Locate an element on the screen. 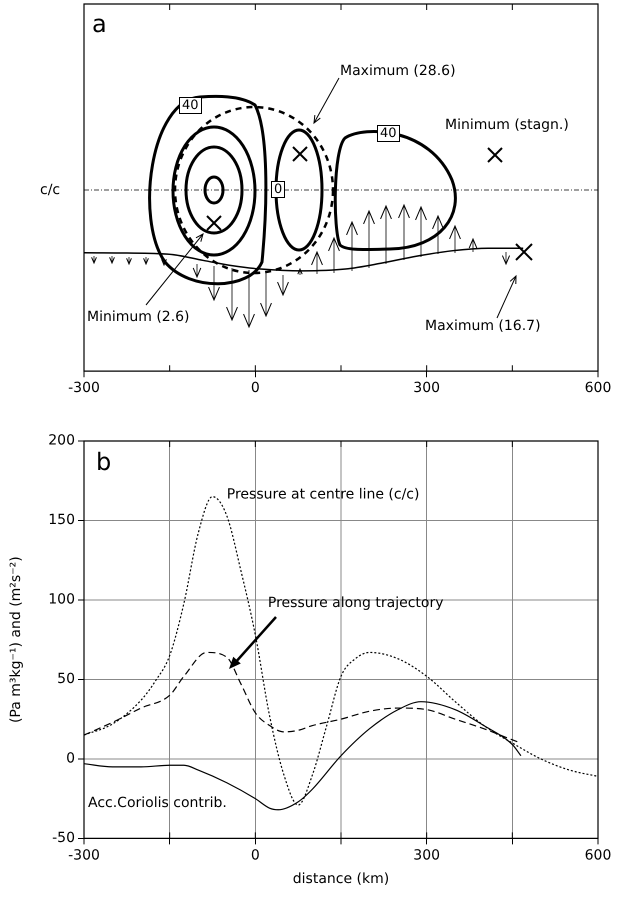 The width and height of the screenshot is (622, 900). series-label: Acc.Coriolis contrib. is located at coordinates (157, 803).